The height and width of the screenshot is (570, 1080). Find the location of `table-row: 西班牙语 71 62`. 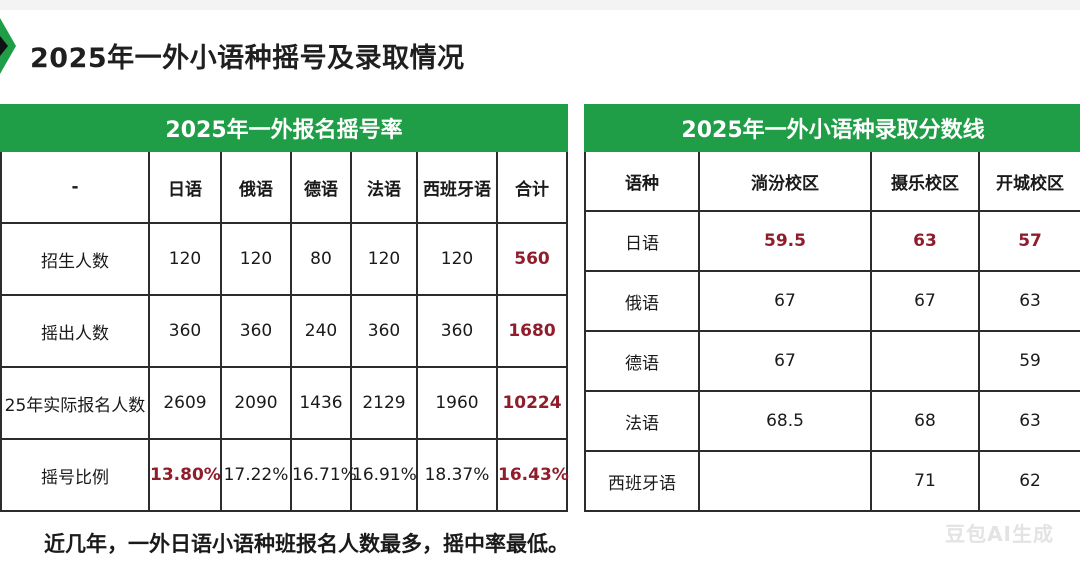

table-row: 西班牙语 71 62 is located at coordinates (832, 481).